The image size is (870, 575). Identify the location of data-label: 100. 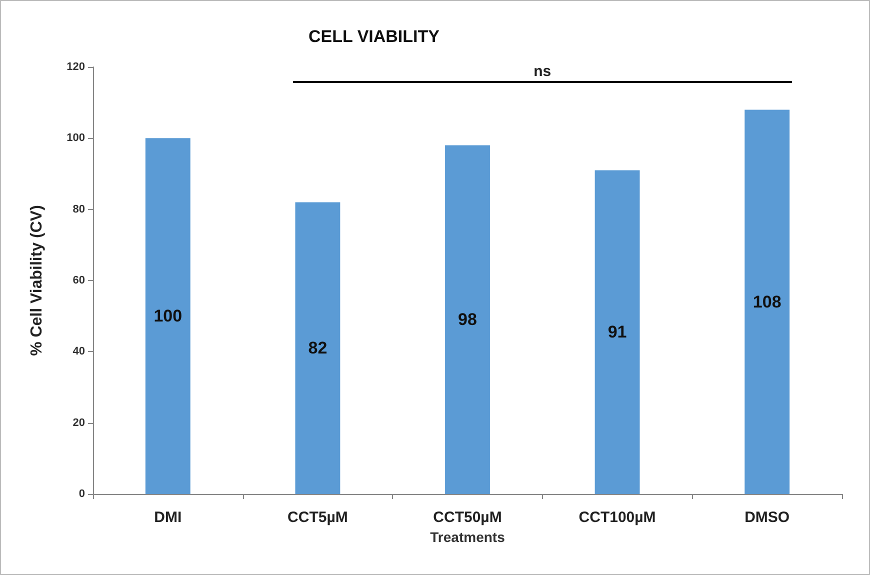
(168, 316).